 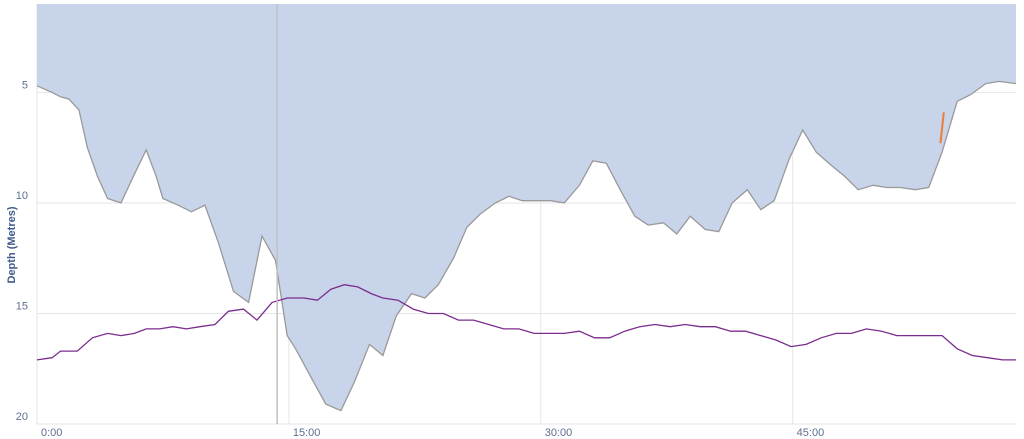 I want to click on y-tick-label: 20, so click(x=22, y=417).